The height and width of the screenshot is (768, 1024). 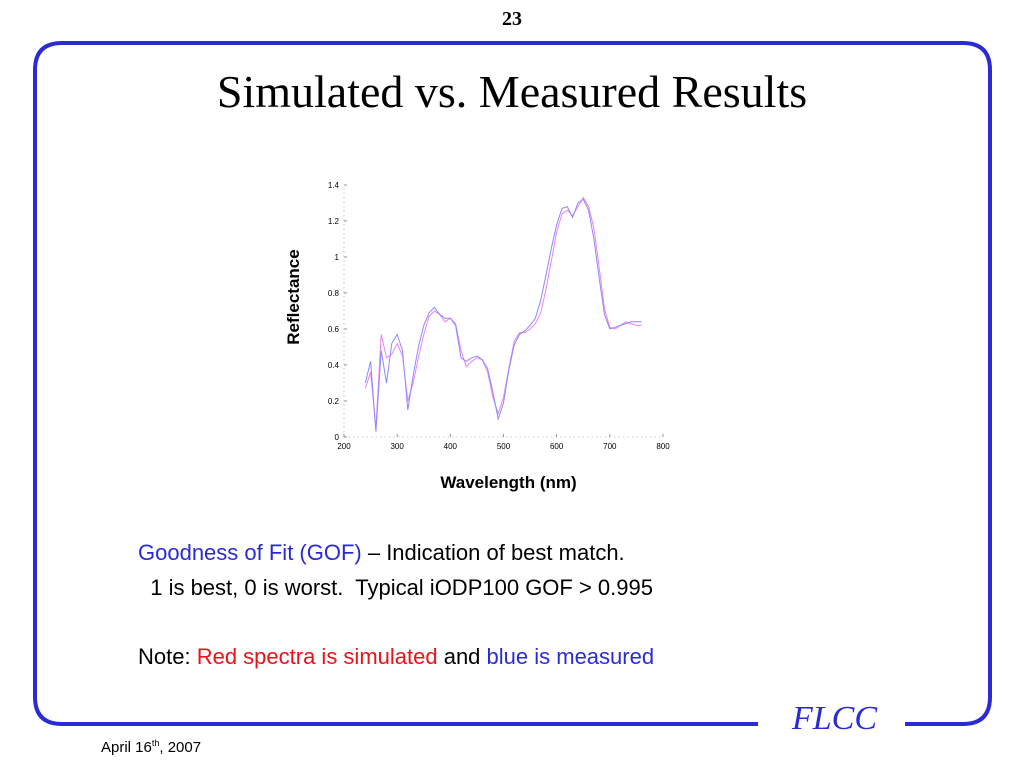 What do you see at coordinates (397, 446) in the screenshot?
I see `x-tick-label: 300` at bounding box center [397, 446].